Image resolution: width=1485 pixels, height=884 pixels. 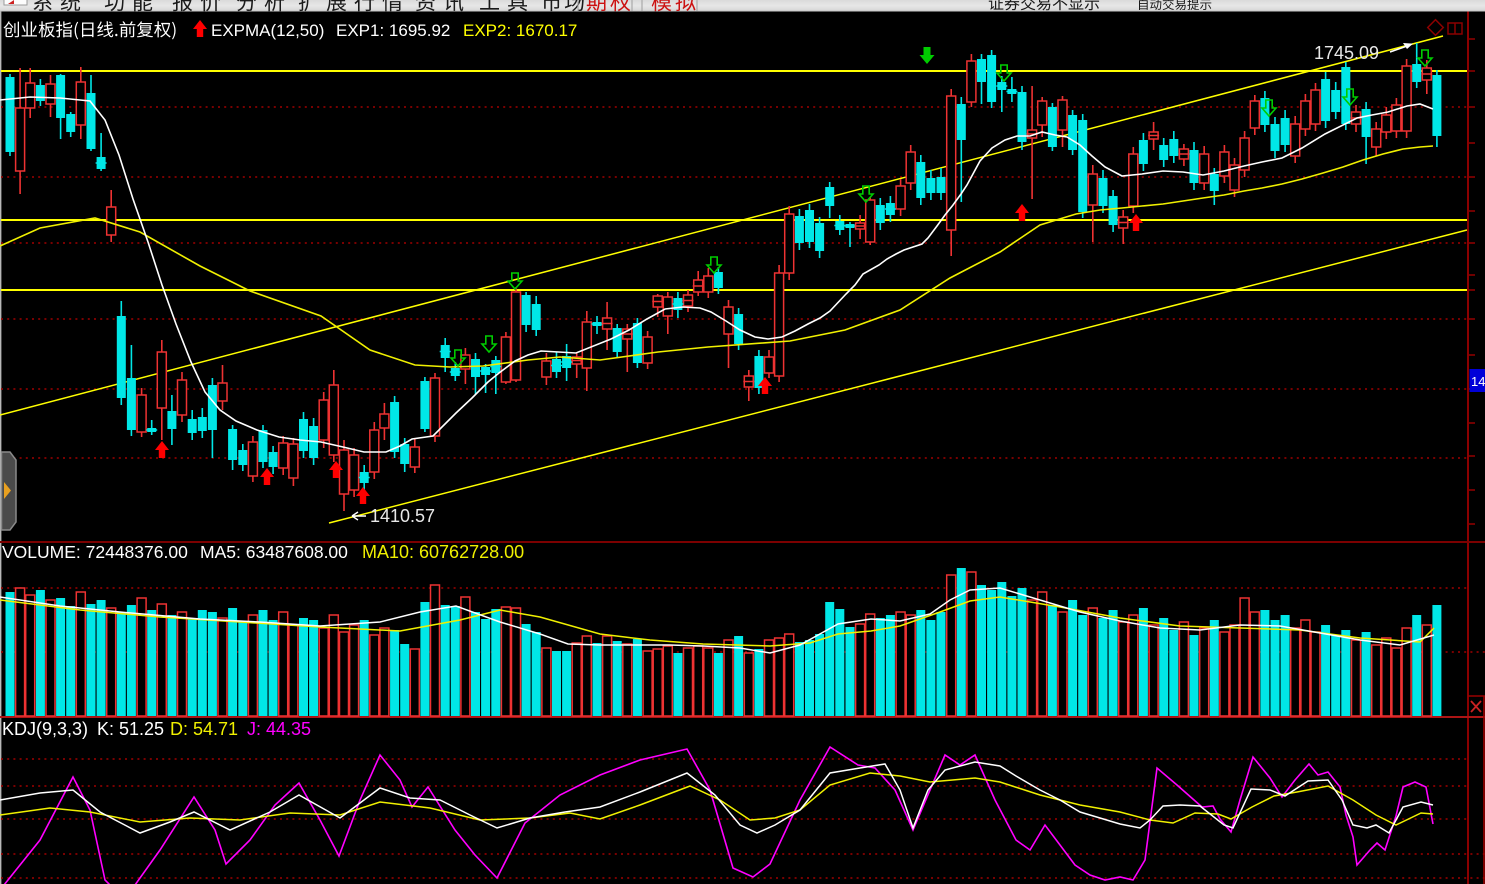 What do you see at coordinates (402, 516) in the screenshot?
I see `svg-text: 1410.57` at bounding box center [402, 516].